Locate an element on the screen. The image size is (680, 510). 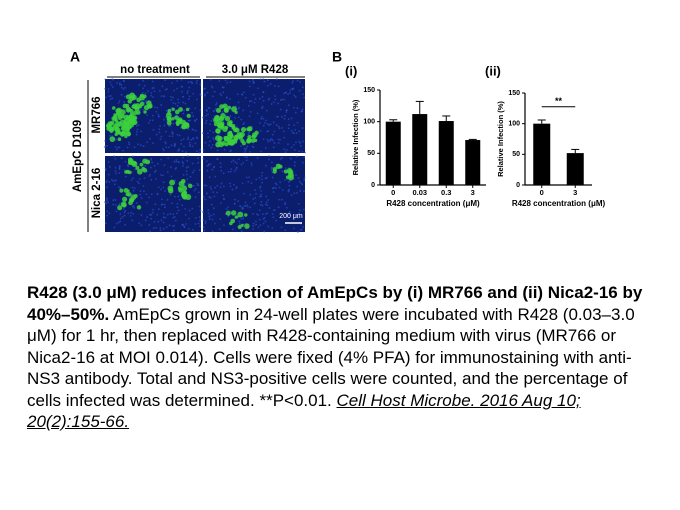
column-header: no treatment is located at coordinates (155, 70).